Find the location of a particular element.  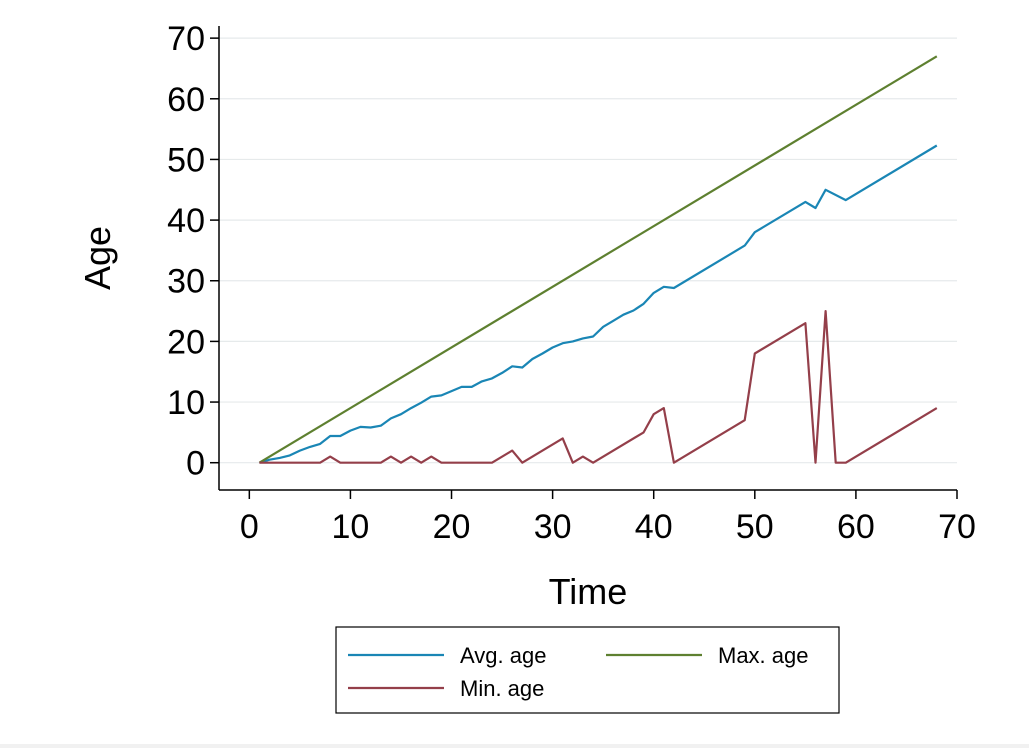

x-tick-label: 0 is located at coordinates (249, 527).